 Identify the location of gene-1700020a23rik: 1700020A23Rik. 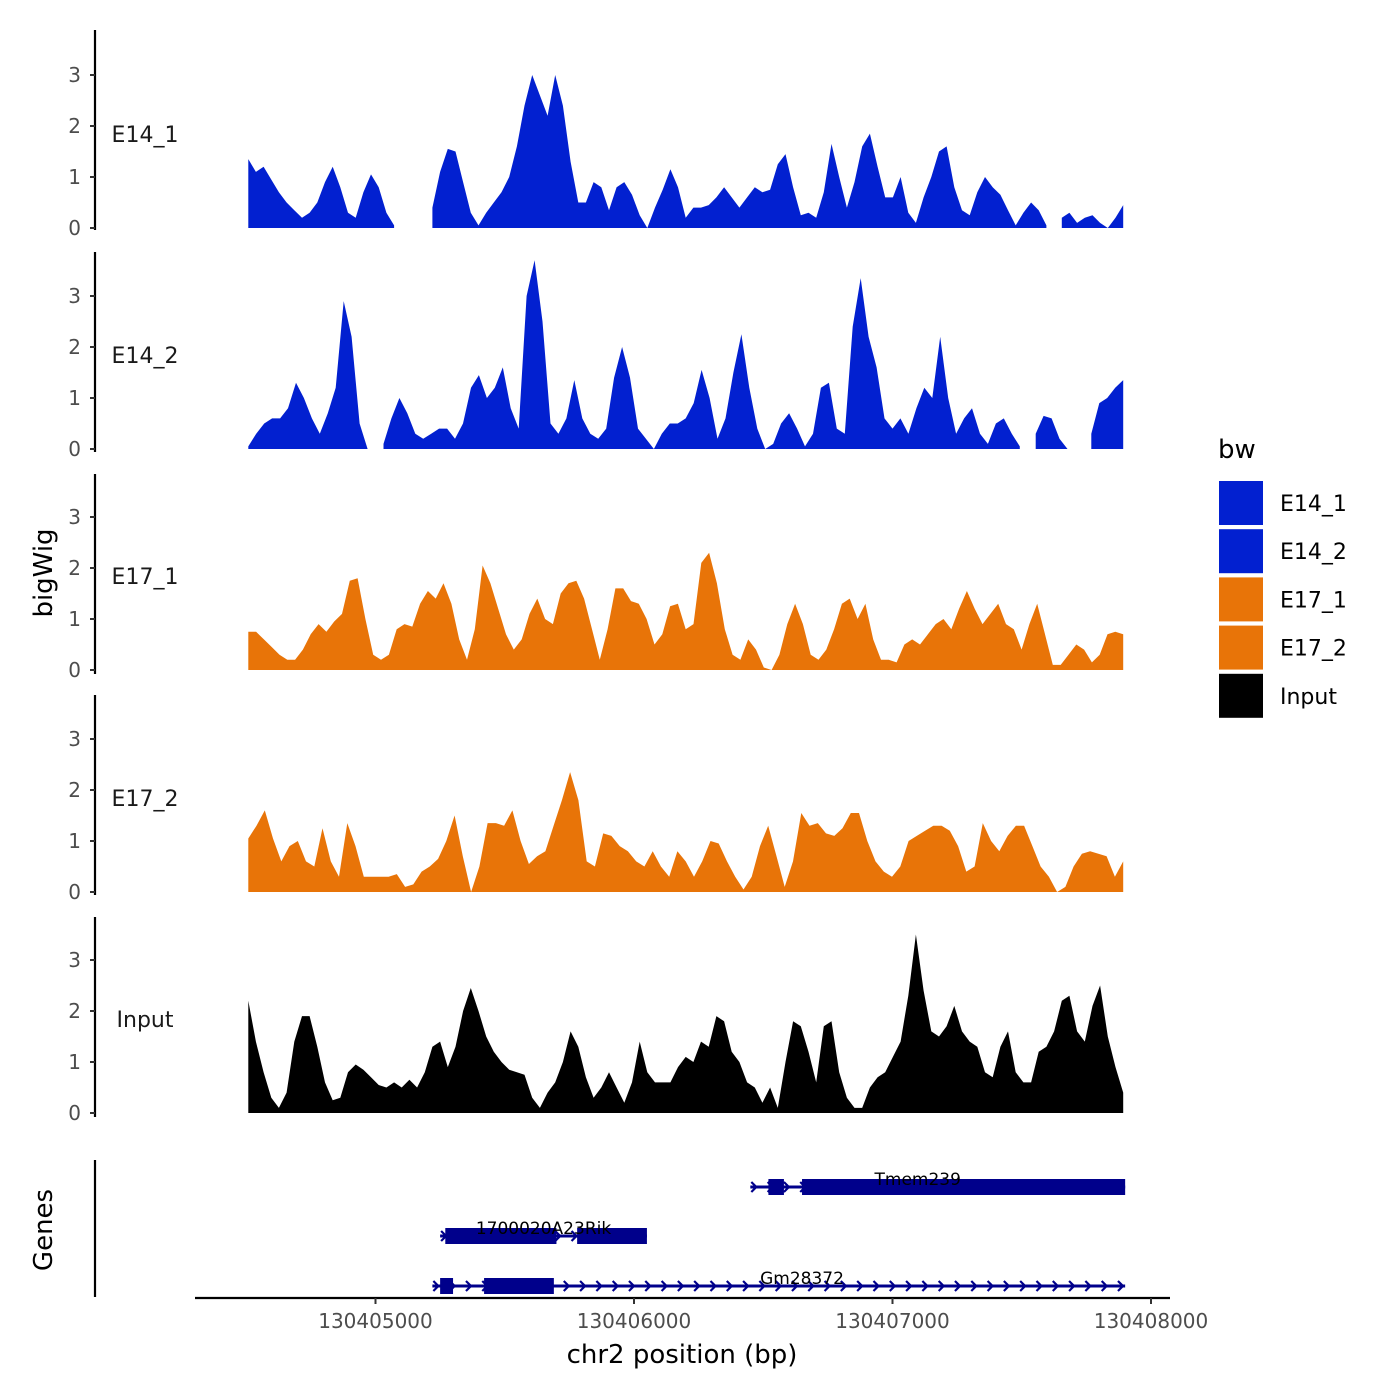
(543, 1231).